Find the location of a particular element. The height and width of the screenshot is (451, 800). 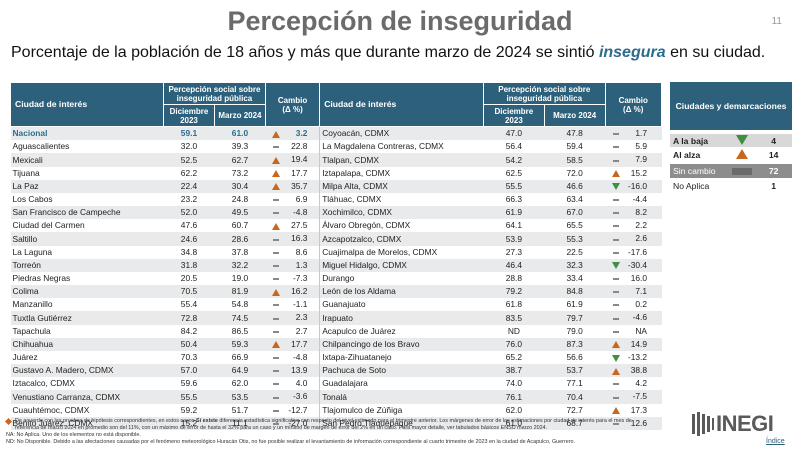

dec-value: 84.2 is located at coordinates (189, 330).